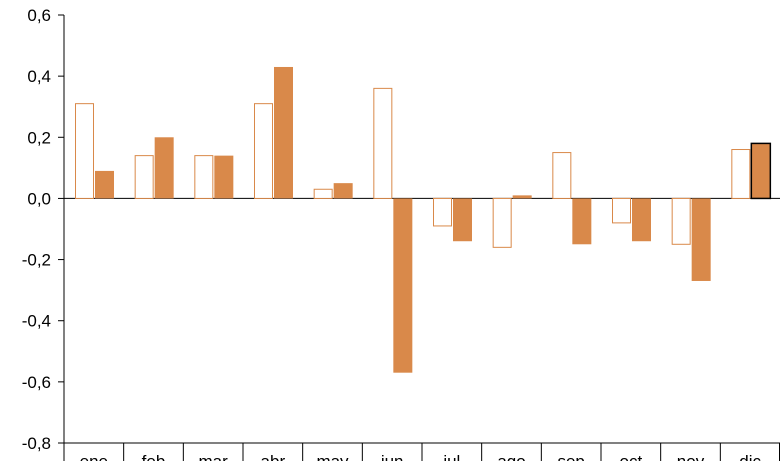 The image size is (780, 461). I want to click on category-label: feb, so click(154, 456).